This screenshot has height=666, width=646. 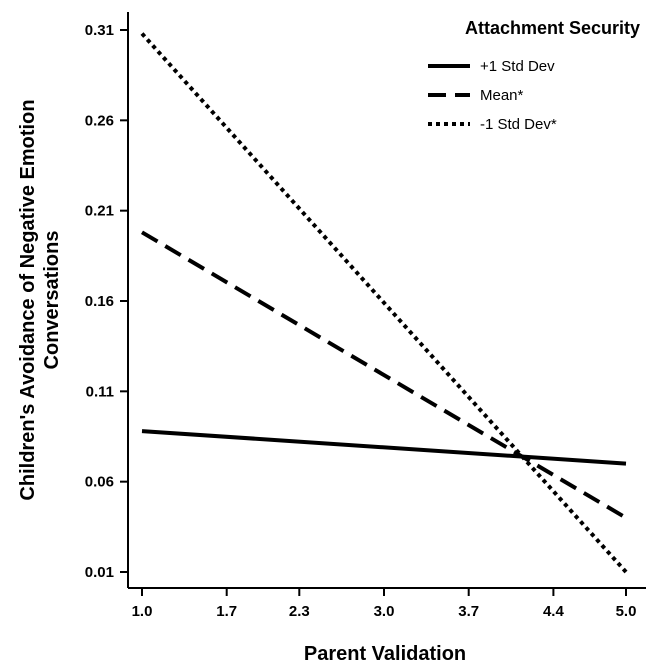 I want to click on legend-title: Attachment Security, so click(x=552, y=28).